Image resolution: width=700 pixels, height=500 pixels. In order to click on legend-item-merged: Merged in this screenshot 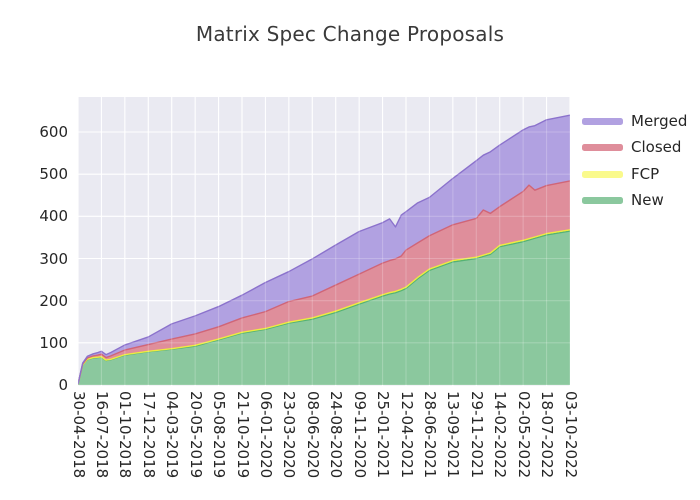, I will do `click(634, 121)`.